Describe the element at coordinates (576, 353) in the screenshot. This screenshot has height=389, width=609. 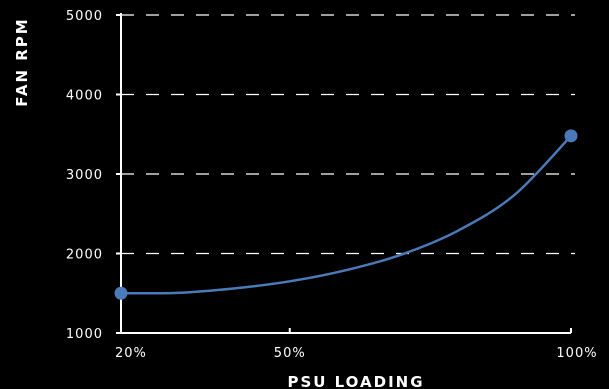
I see `x-tick-label: 100%` at that location.